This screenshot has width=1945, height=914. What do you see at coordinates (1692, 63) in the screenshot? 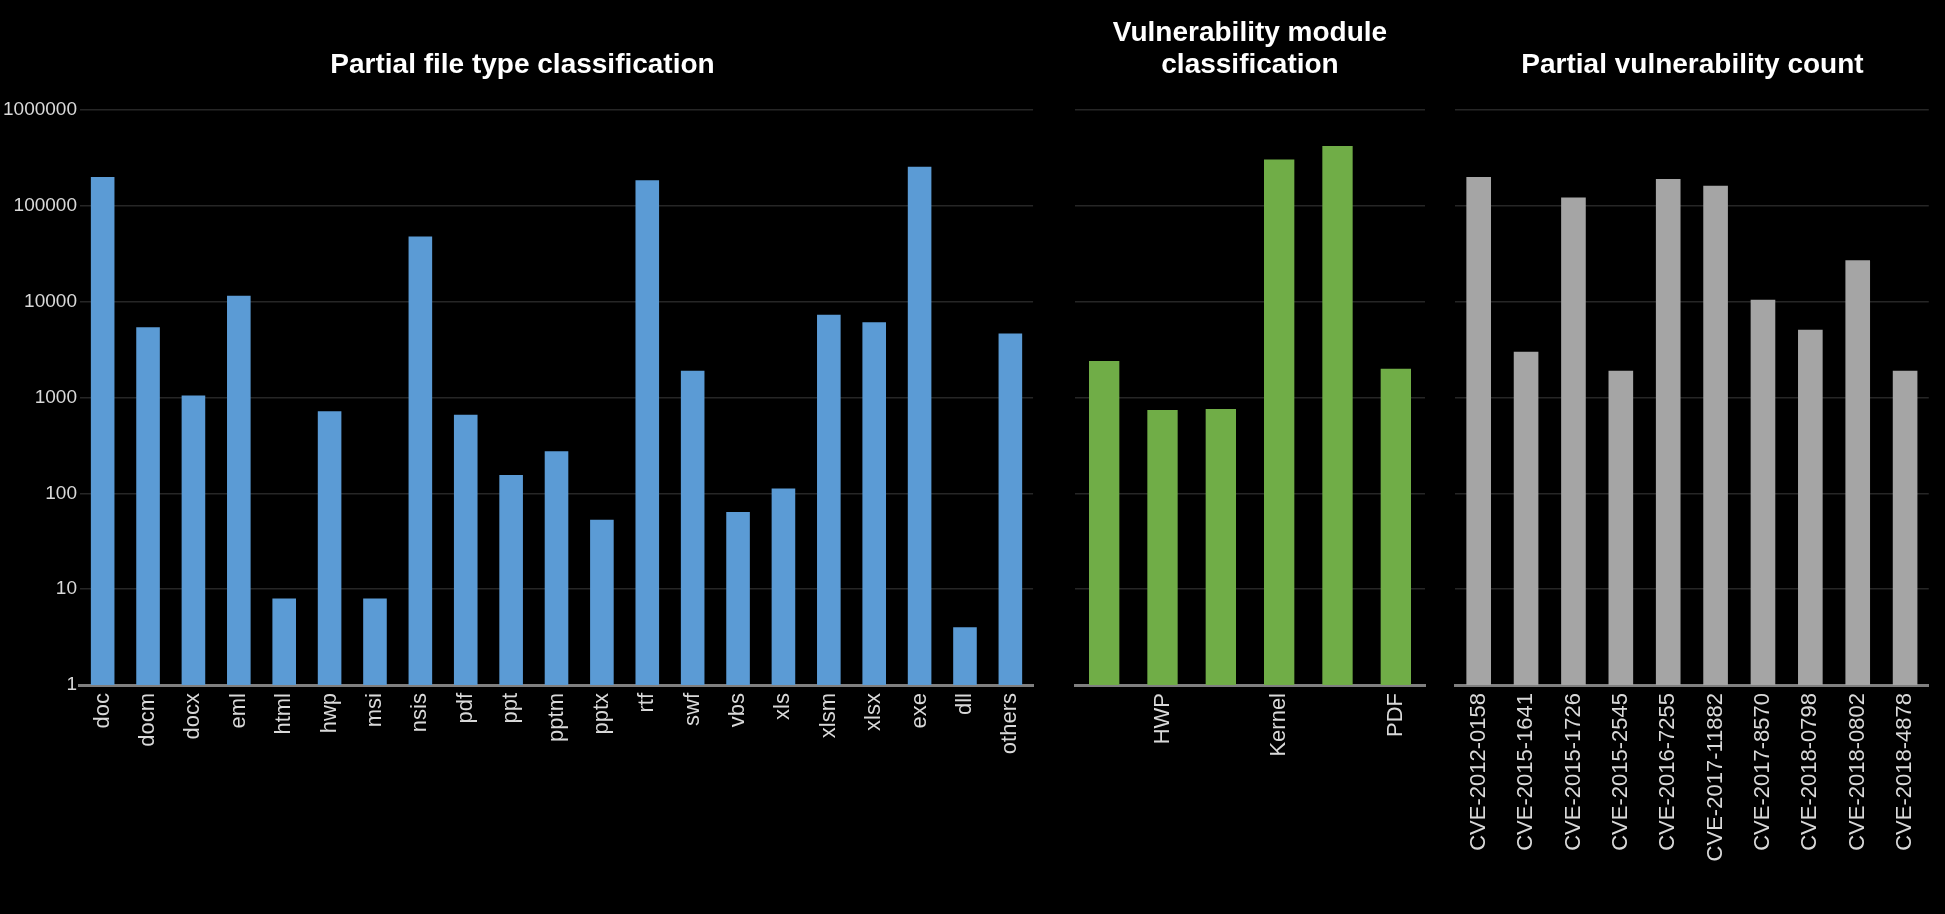
I see `chart-title: Partial vulnerability count` at bounding box center [1692, 63].